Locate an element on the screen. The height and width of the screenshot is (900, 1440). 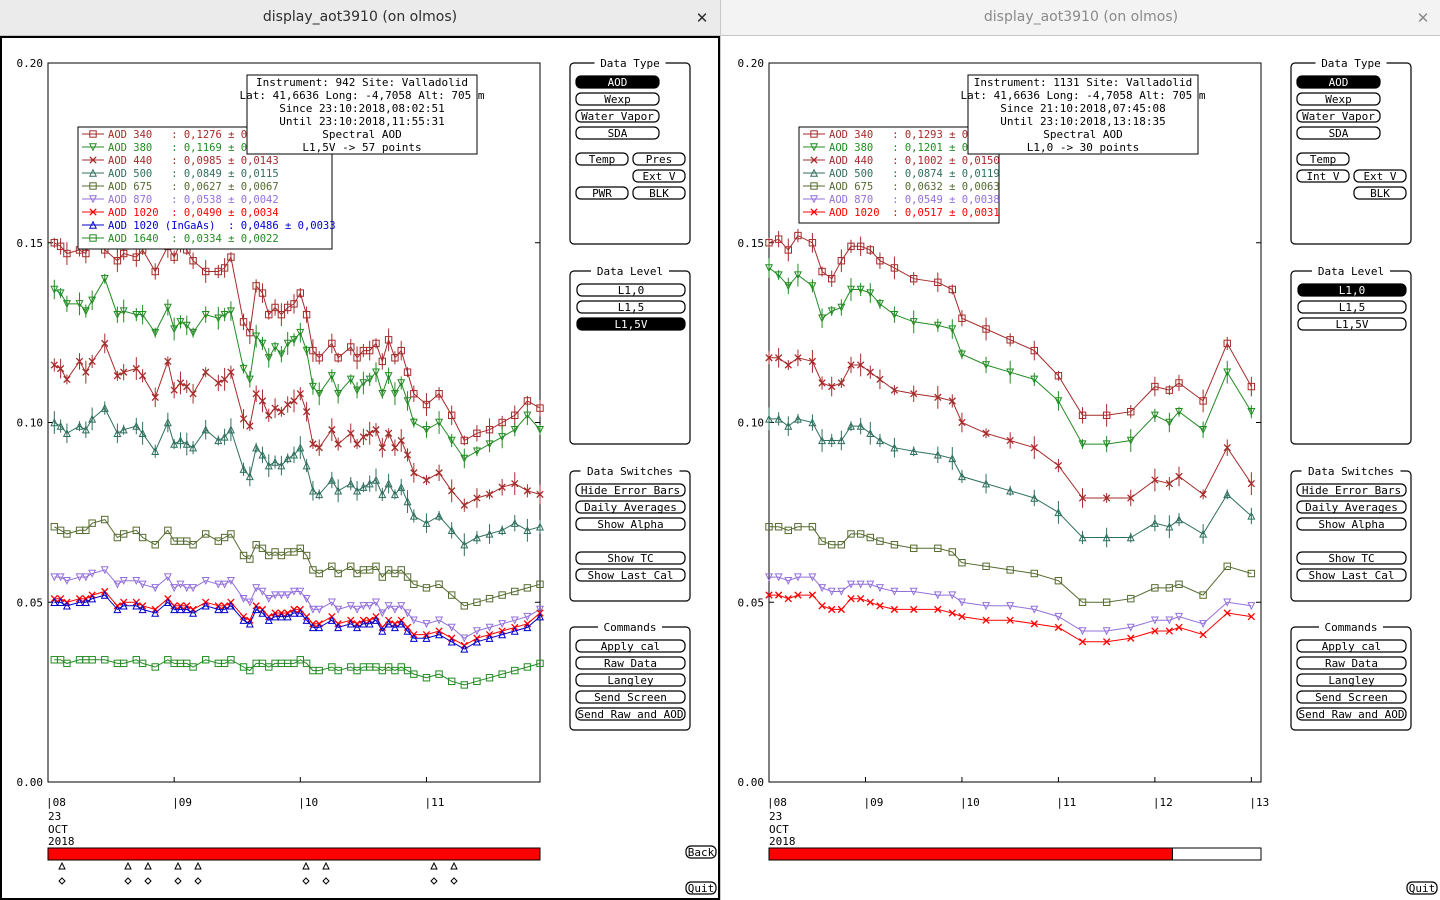
back-button: Back is located at coordinates (701, 852).